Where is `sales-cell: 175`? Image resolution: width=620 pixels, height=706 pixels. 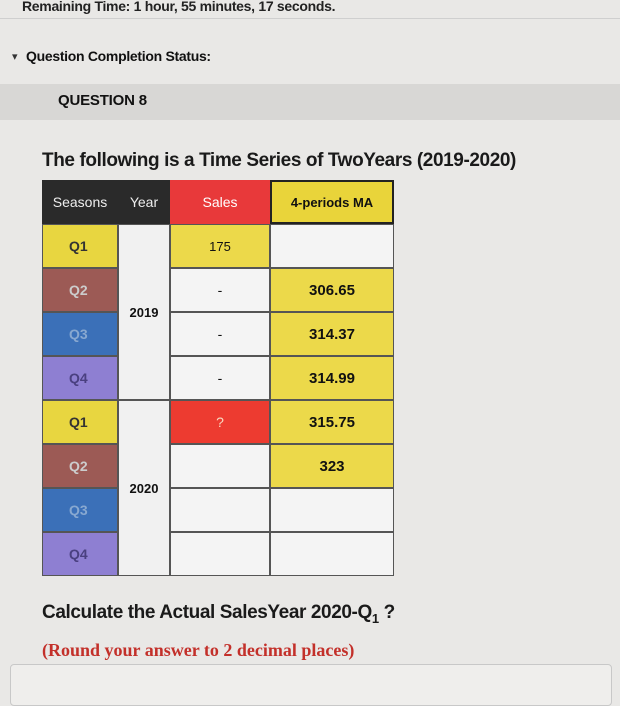 sales-cell: 175 is located at coordinates (220, 246).